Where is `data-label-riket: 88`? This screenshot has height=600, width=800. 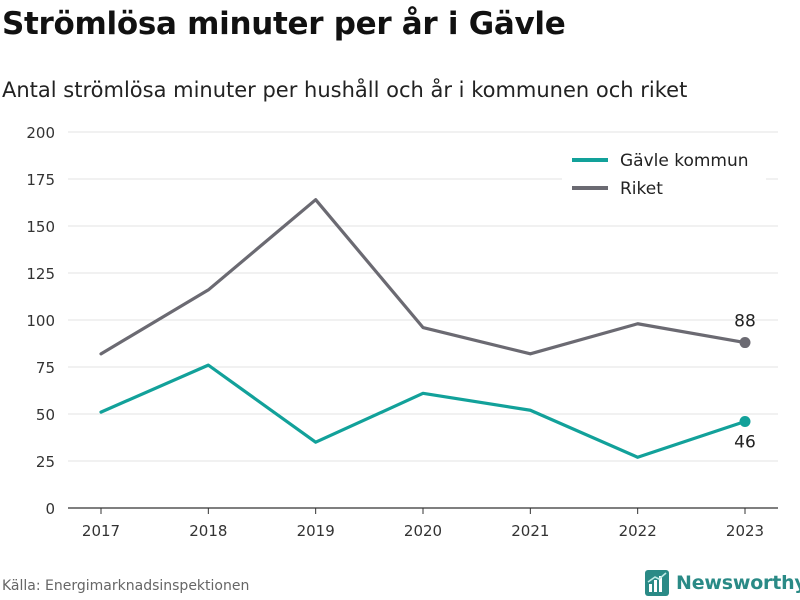 data-label-riket: 88 is located at coordinates (745, 322).